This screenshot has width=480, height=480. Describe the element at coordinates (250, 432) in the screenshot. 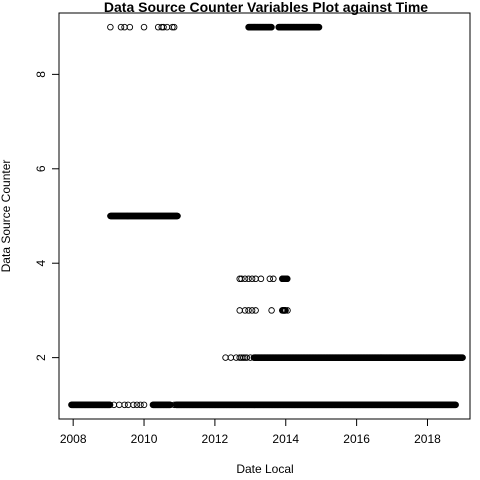

I see `x-axis: 2008 2010 2012 2014 2016 2018` at that location.